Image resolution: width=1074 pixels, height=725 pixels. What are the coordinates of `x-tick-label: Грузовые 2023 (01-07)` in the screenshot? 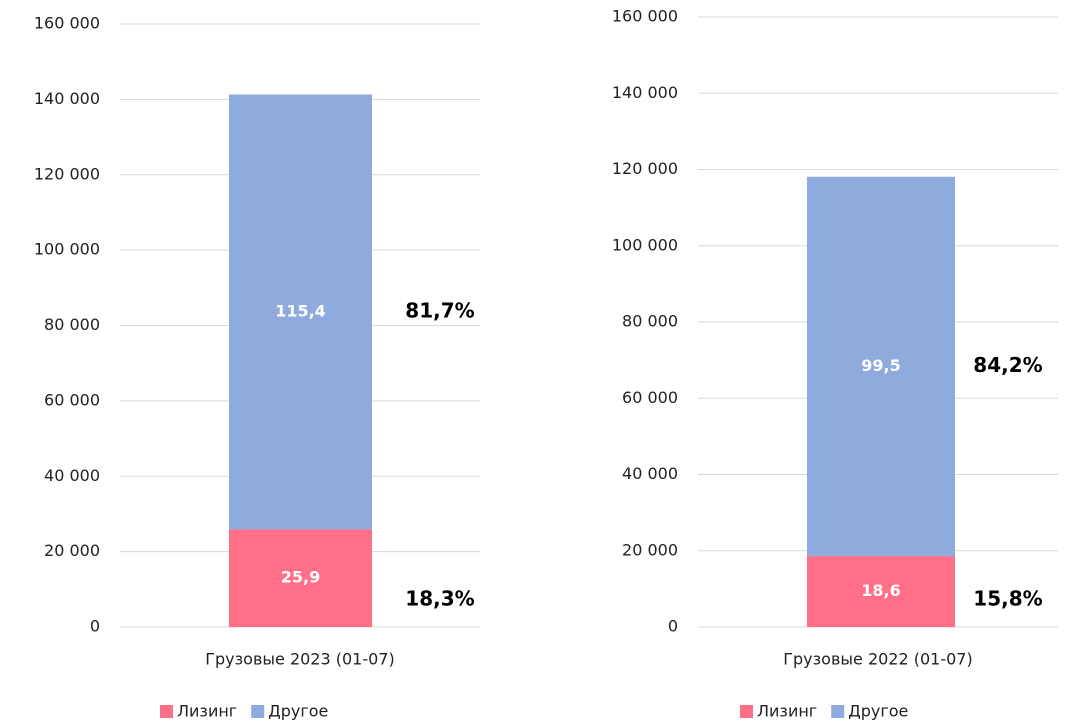 It's located at (299, 659).